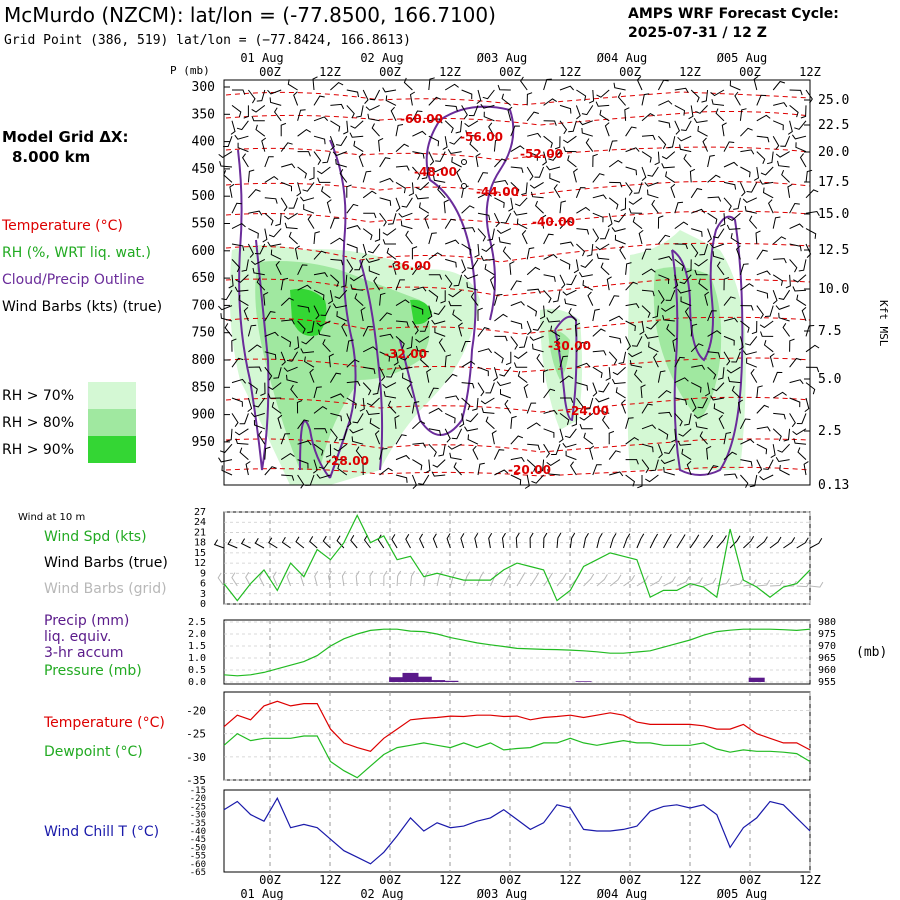 The width and height of the screenshot is (900, 900). Describe the element at coordinates (733, 14) in the screenshot. I see `cycle-label: AMPS WRF Forecast Cycle:` at that location.